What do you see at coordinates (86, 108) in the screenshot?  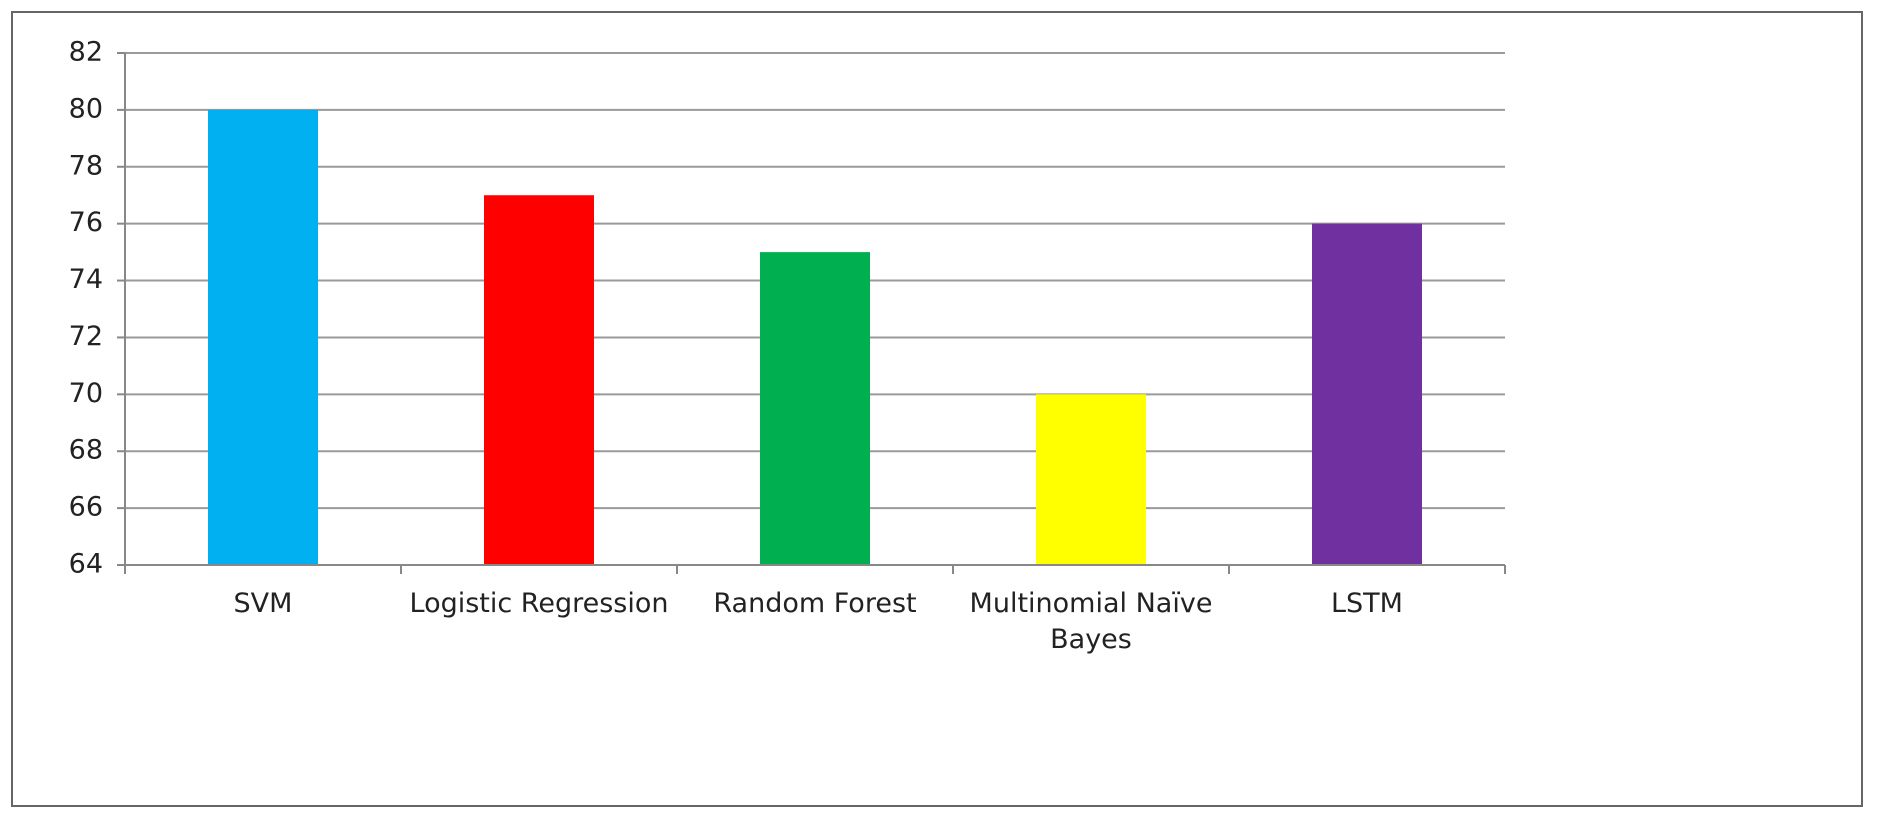 I see `y-tick-label: 80` at bounding box center [86, 108].